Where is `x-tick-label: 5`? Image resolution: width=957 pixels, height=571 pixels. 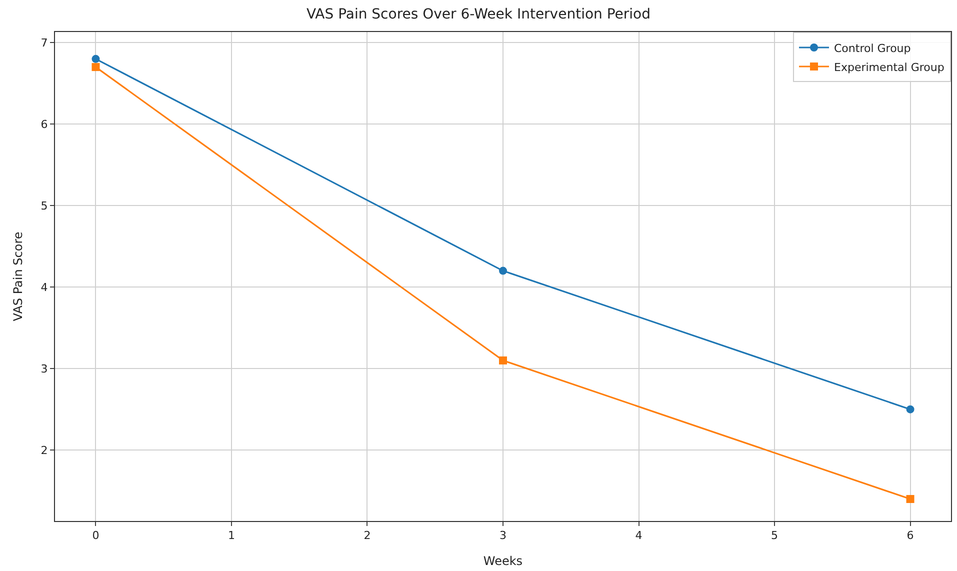
x-tick-label: 5 is located at coordinates (774, 535).